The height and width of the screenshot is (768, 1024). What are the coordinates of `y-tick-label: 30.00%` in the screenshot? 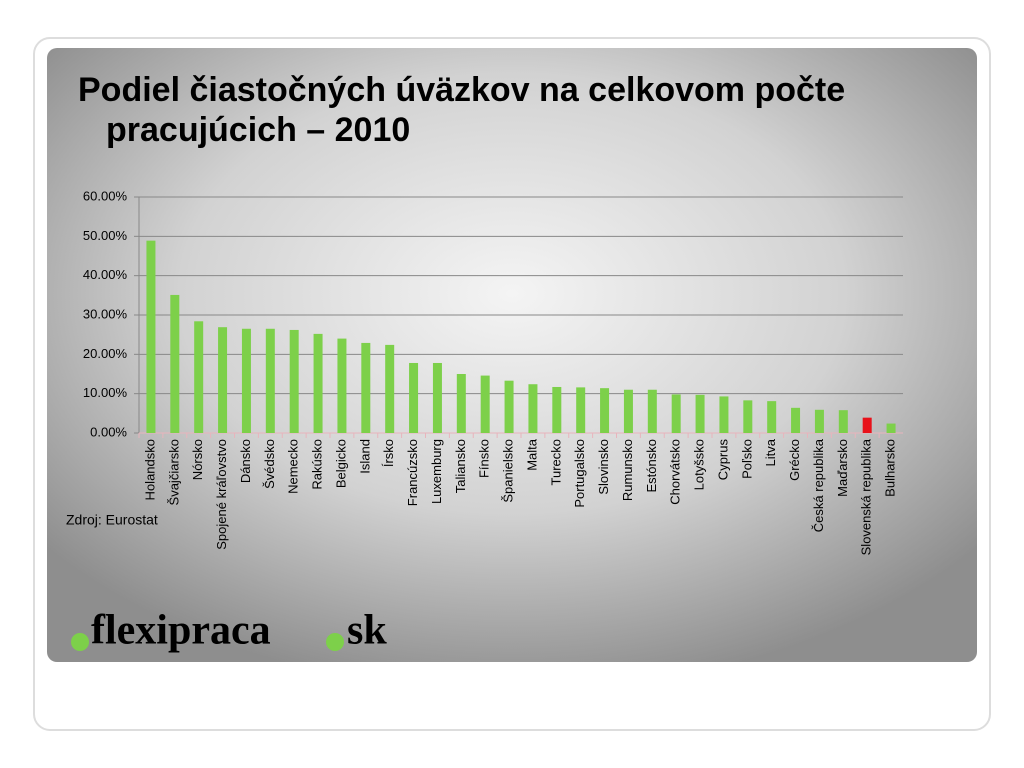 It's located at (105, 313).